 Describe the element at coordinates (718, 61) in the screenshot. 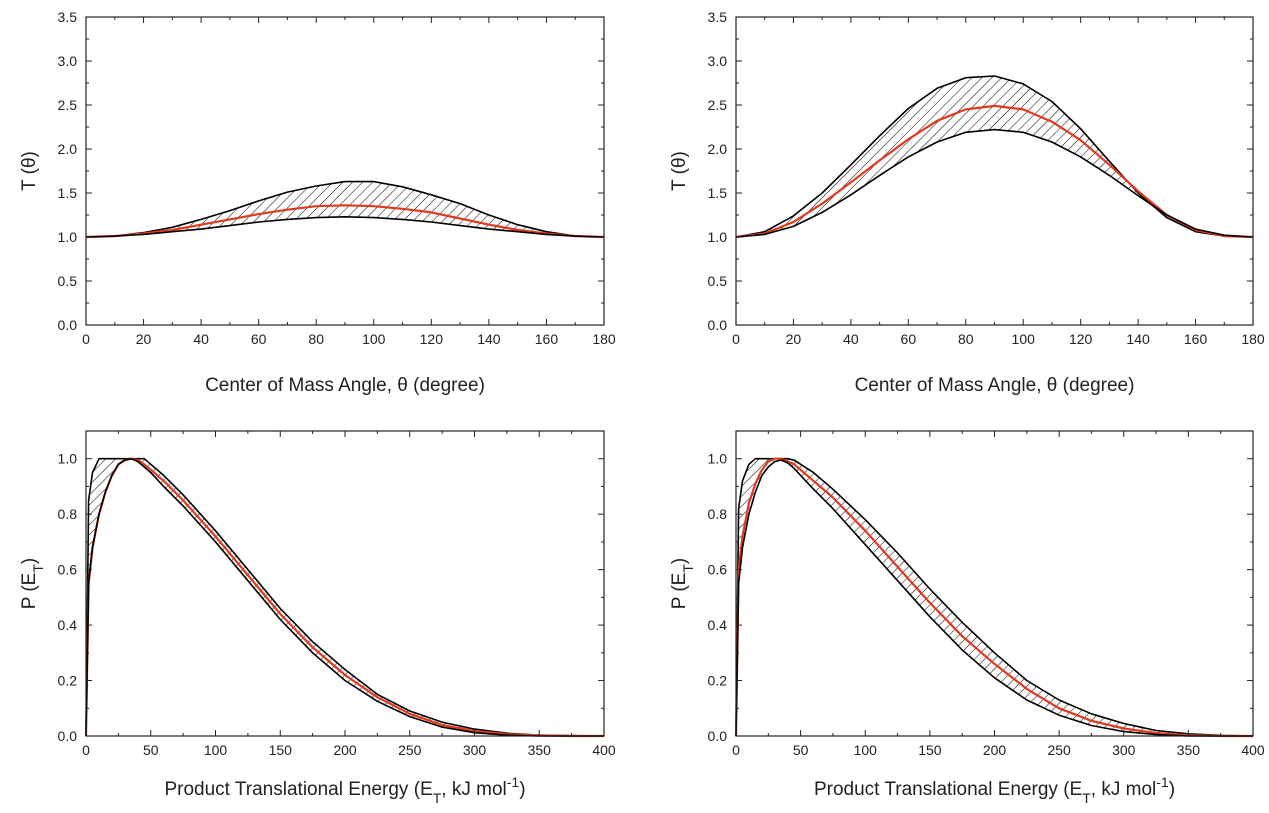

I see `y-tick-label: 3.0` at that location.